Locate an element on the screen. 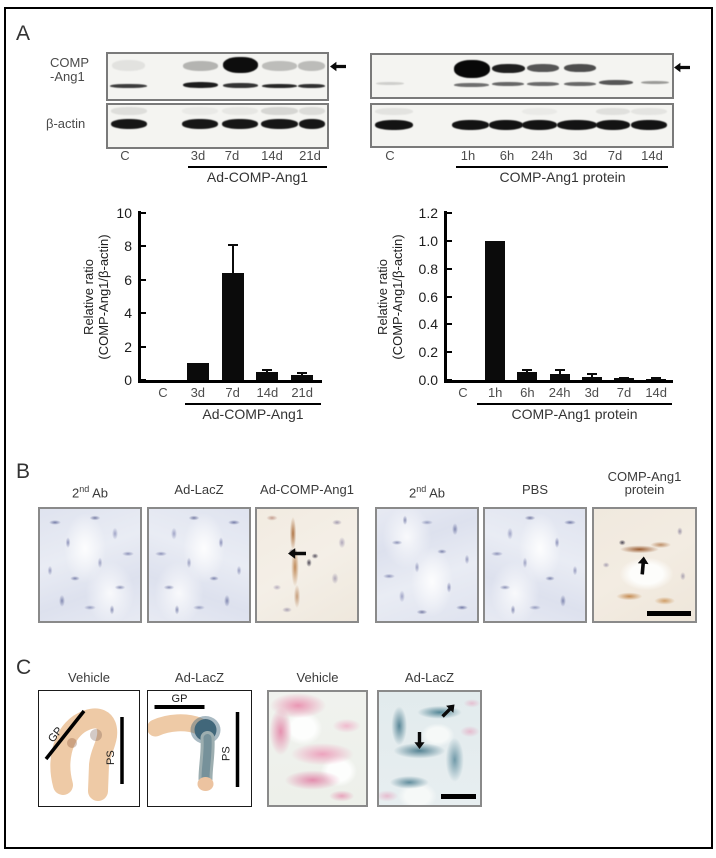 The image size is (716, 858). y-axis-label-line1: Relative ratio is located at coordinates (382, 297).